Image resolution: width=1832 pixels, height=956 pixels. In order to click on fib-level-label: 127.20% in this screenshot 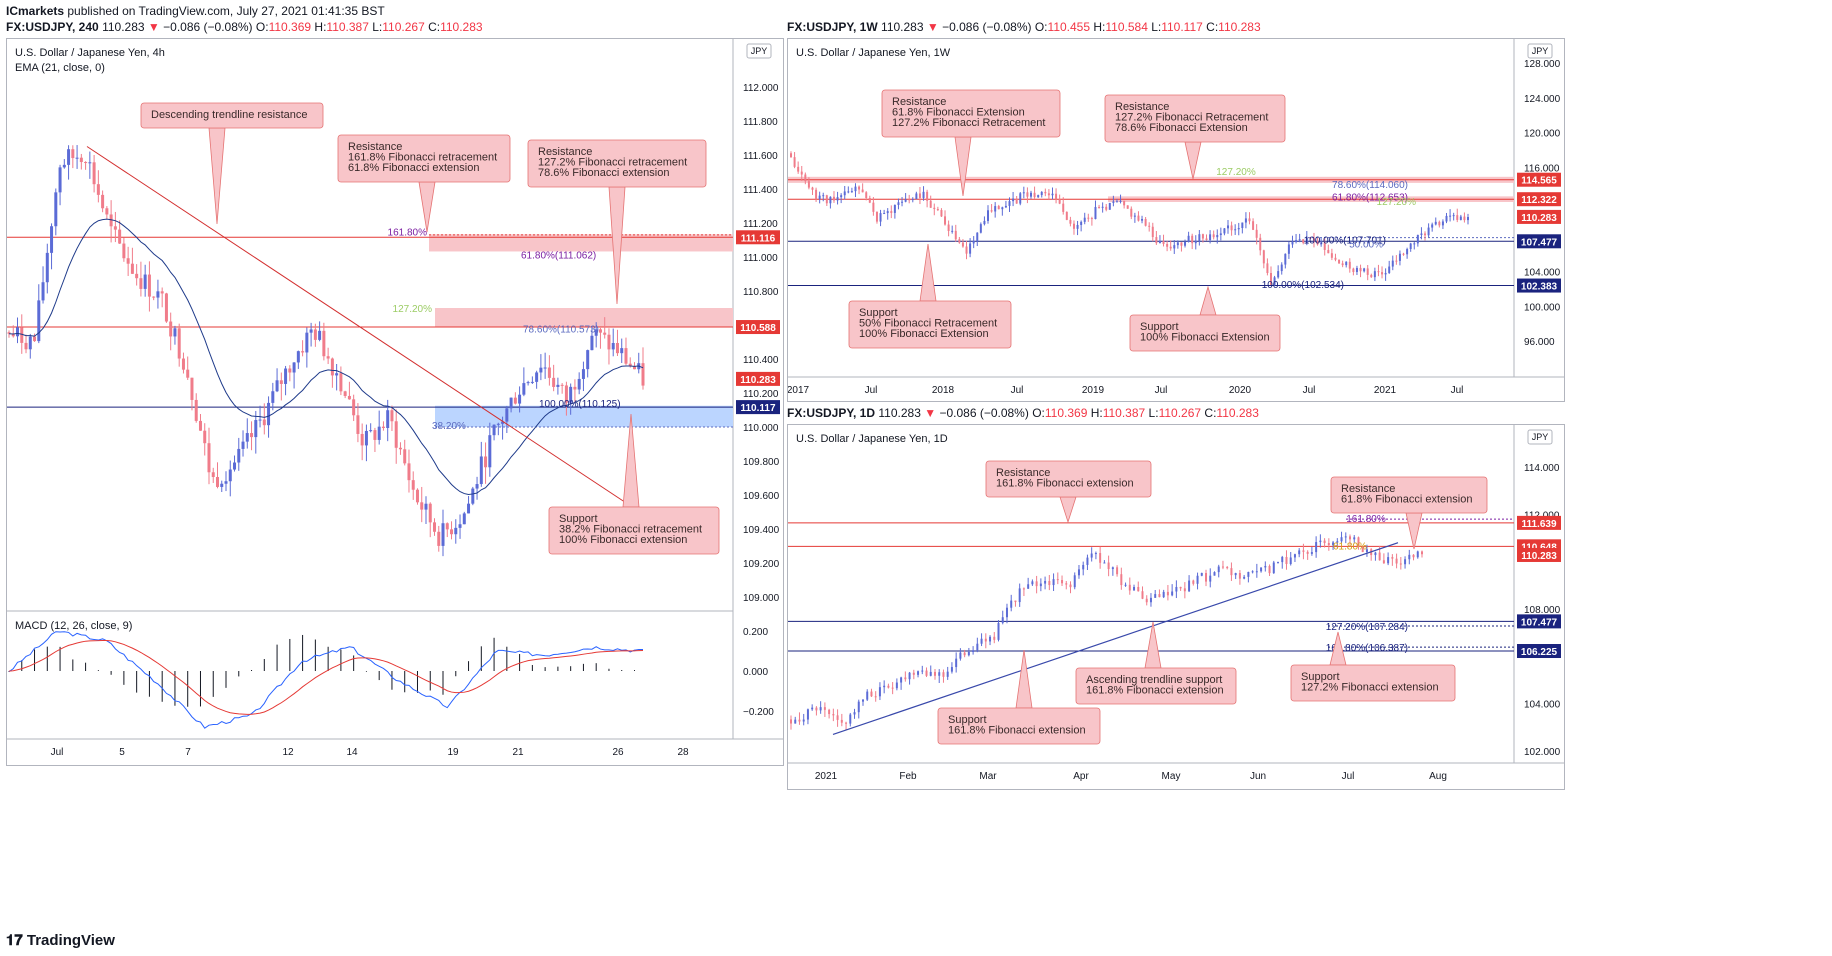, I will do `click(1397, 202)`.